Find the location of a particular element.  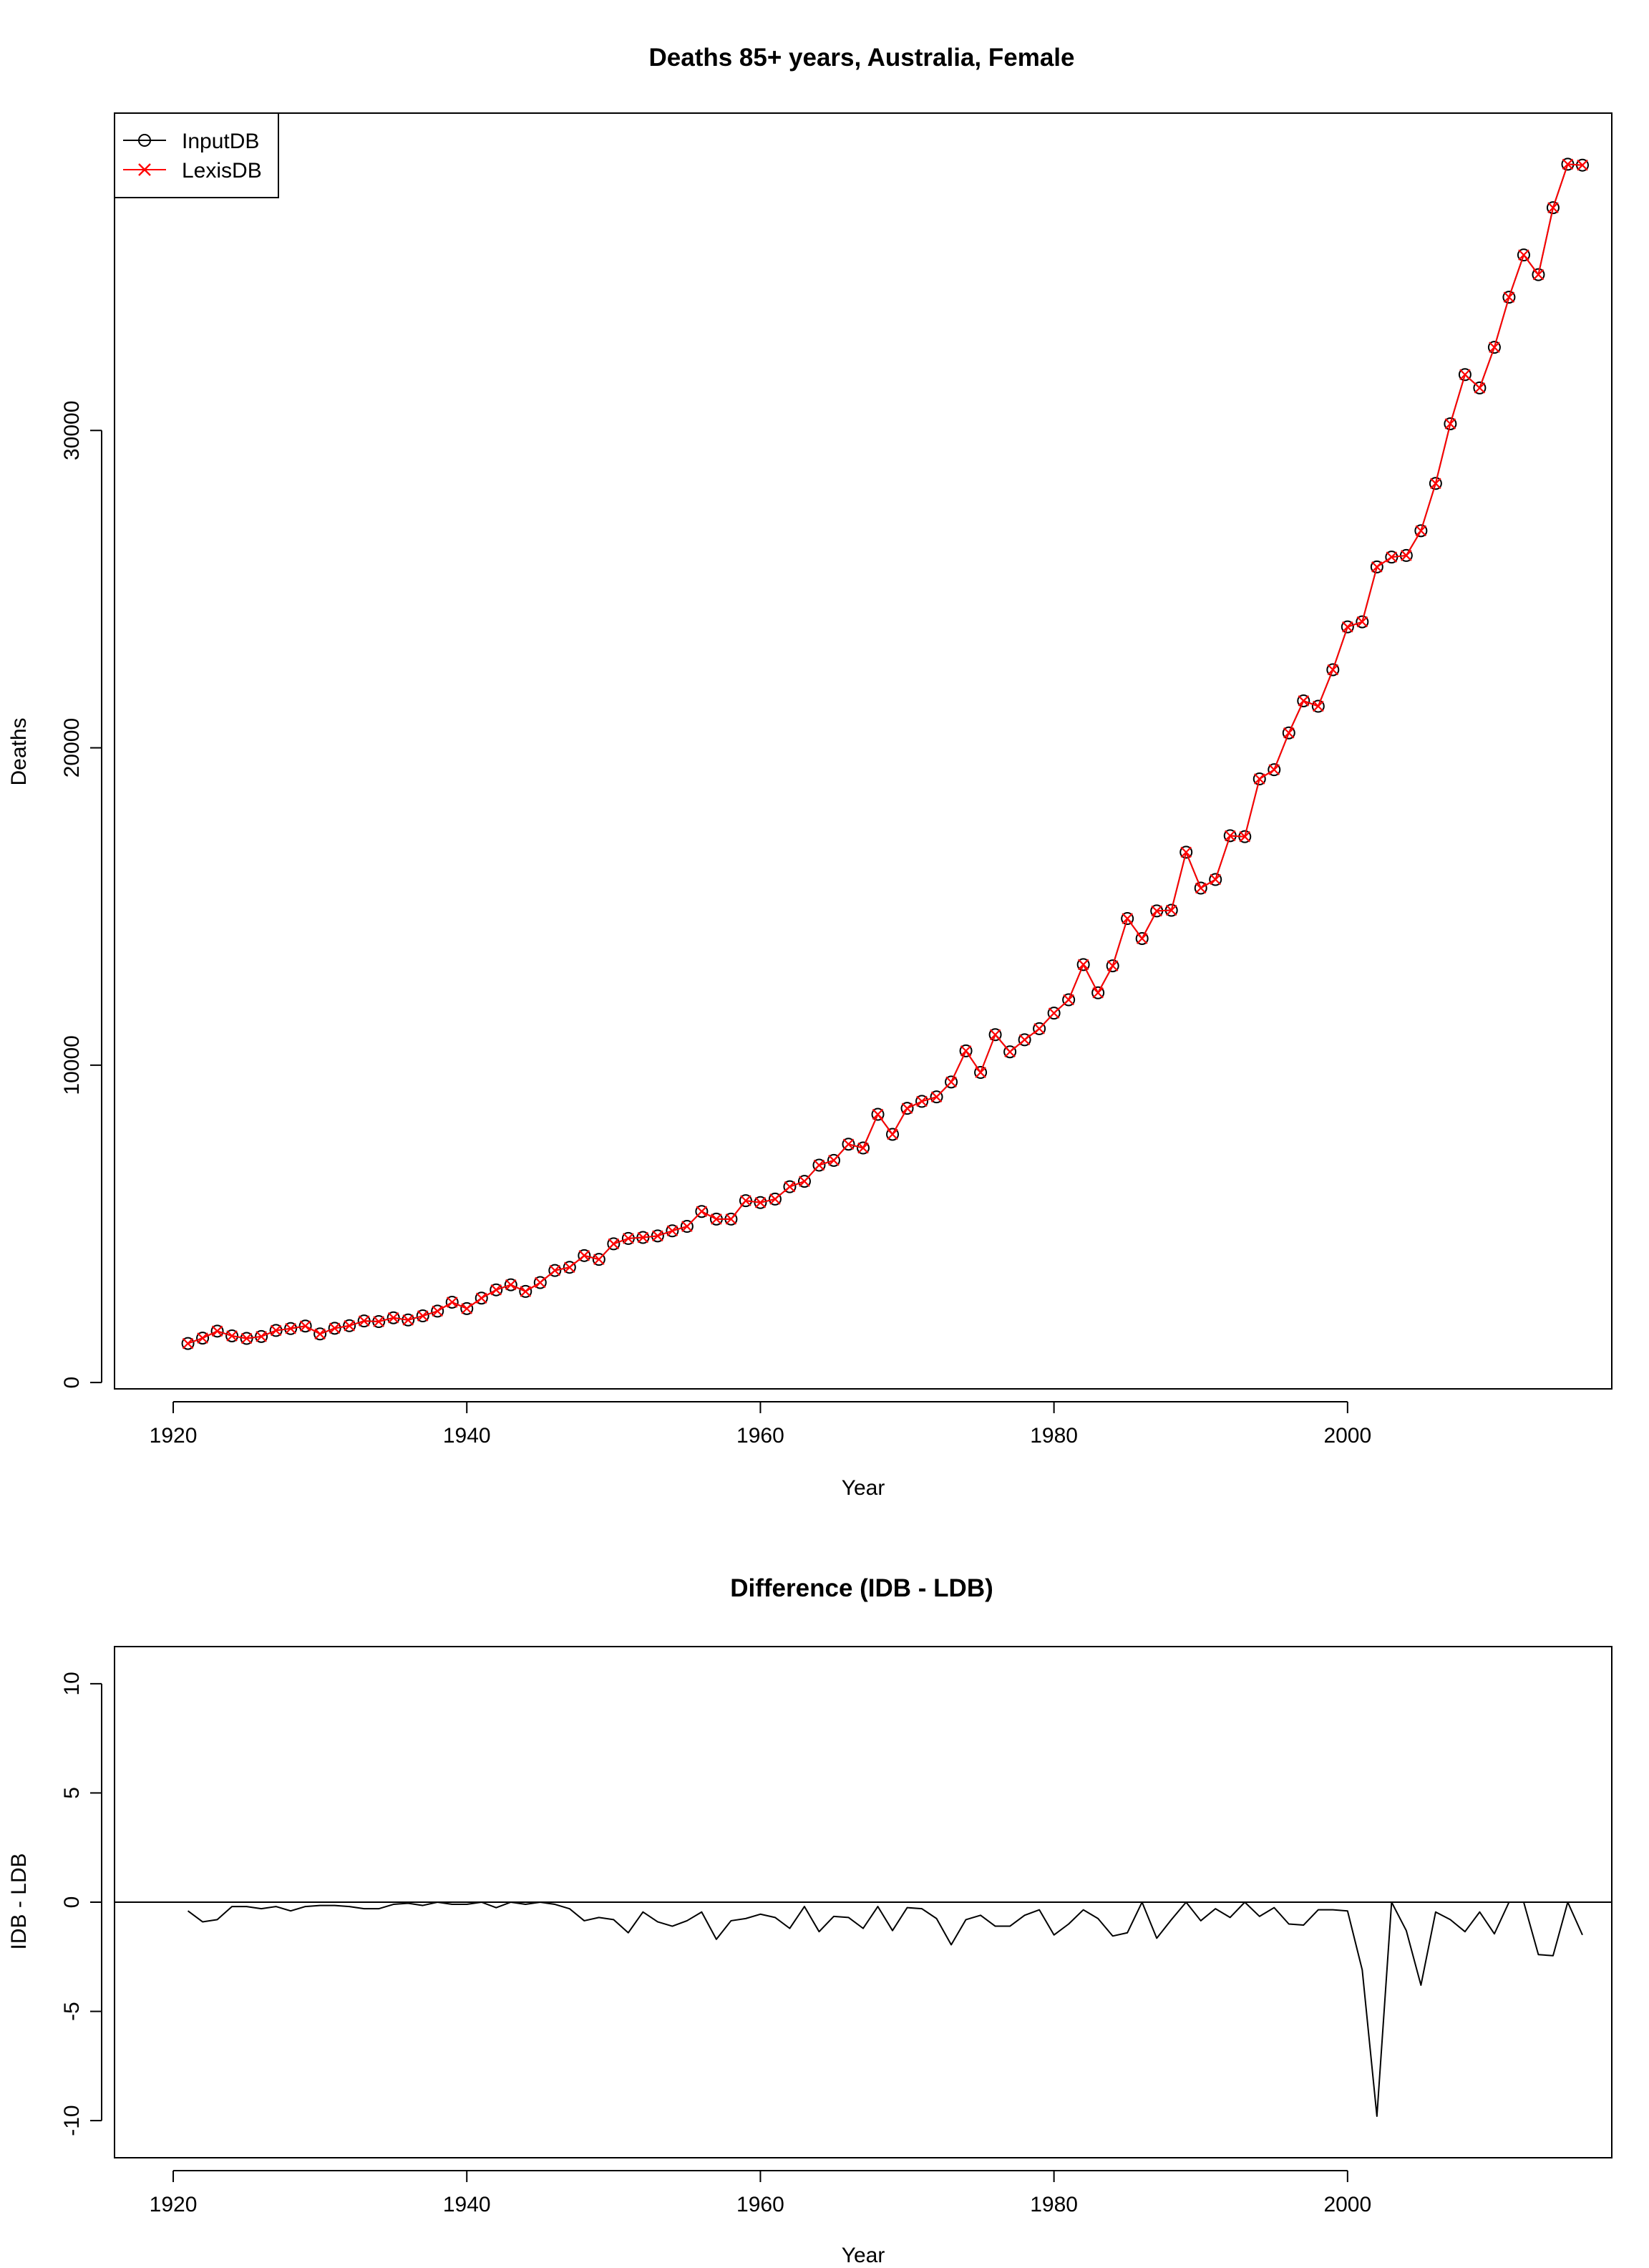

legend-label-lexisdb: LexisDB is located at coordinates (222, 171).